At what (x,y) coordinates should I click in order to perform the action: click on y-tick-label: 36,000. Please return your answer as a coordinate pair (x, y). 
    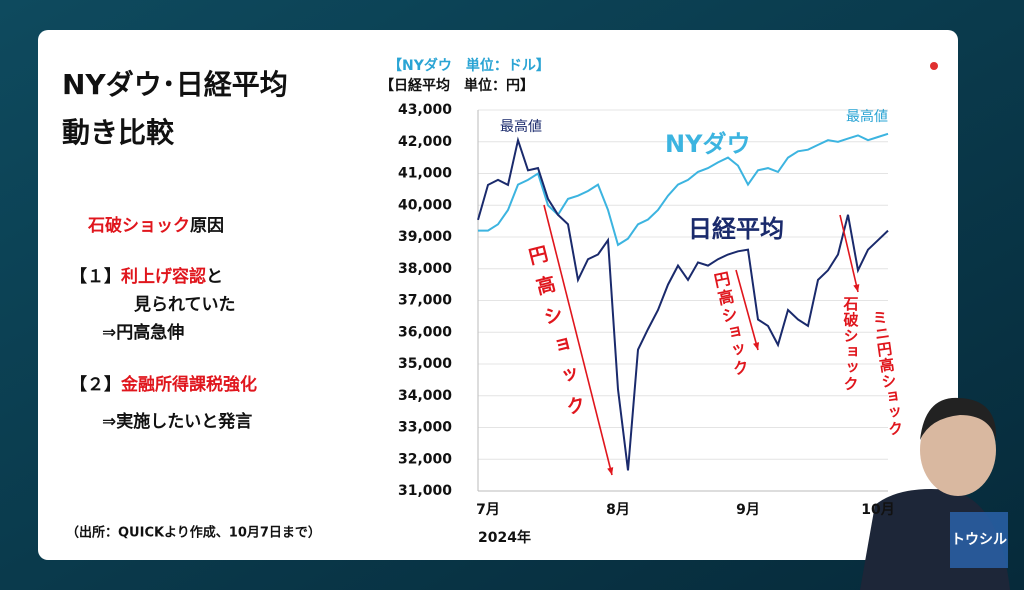
    Looking at the image, I should click on (425, 332).